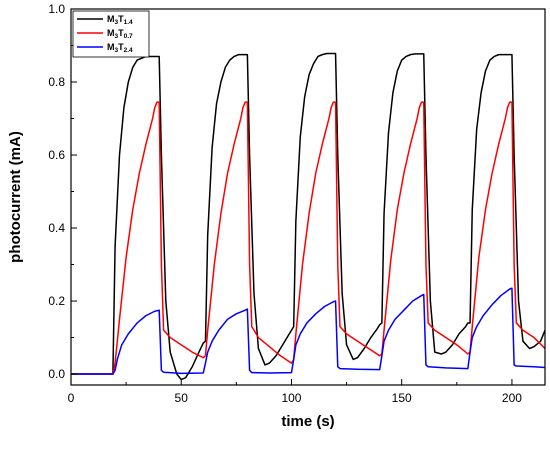 The image size is (550, 451). What do you see at coordinates (128, 50) in the screenshot?
I see `legend-subscript: 2.4` at bounding box center [128, 50].